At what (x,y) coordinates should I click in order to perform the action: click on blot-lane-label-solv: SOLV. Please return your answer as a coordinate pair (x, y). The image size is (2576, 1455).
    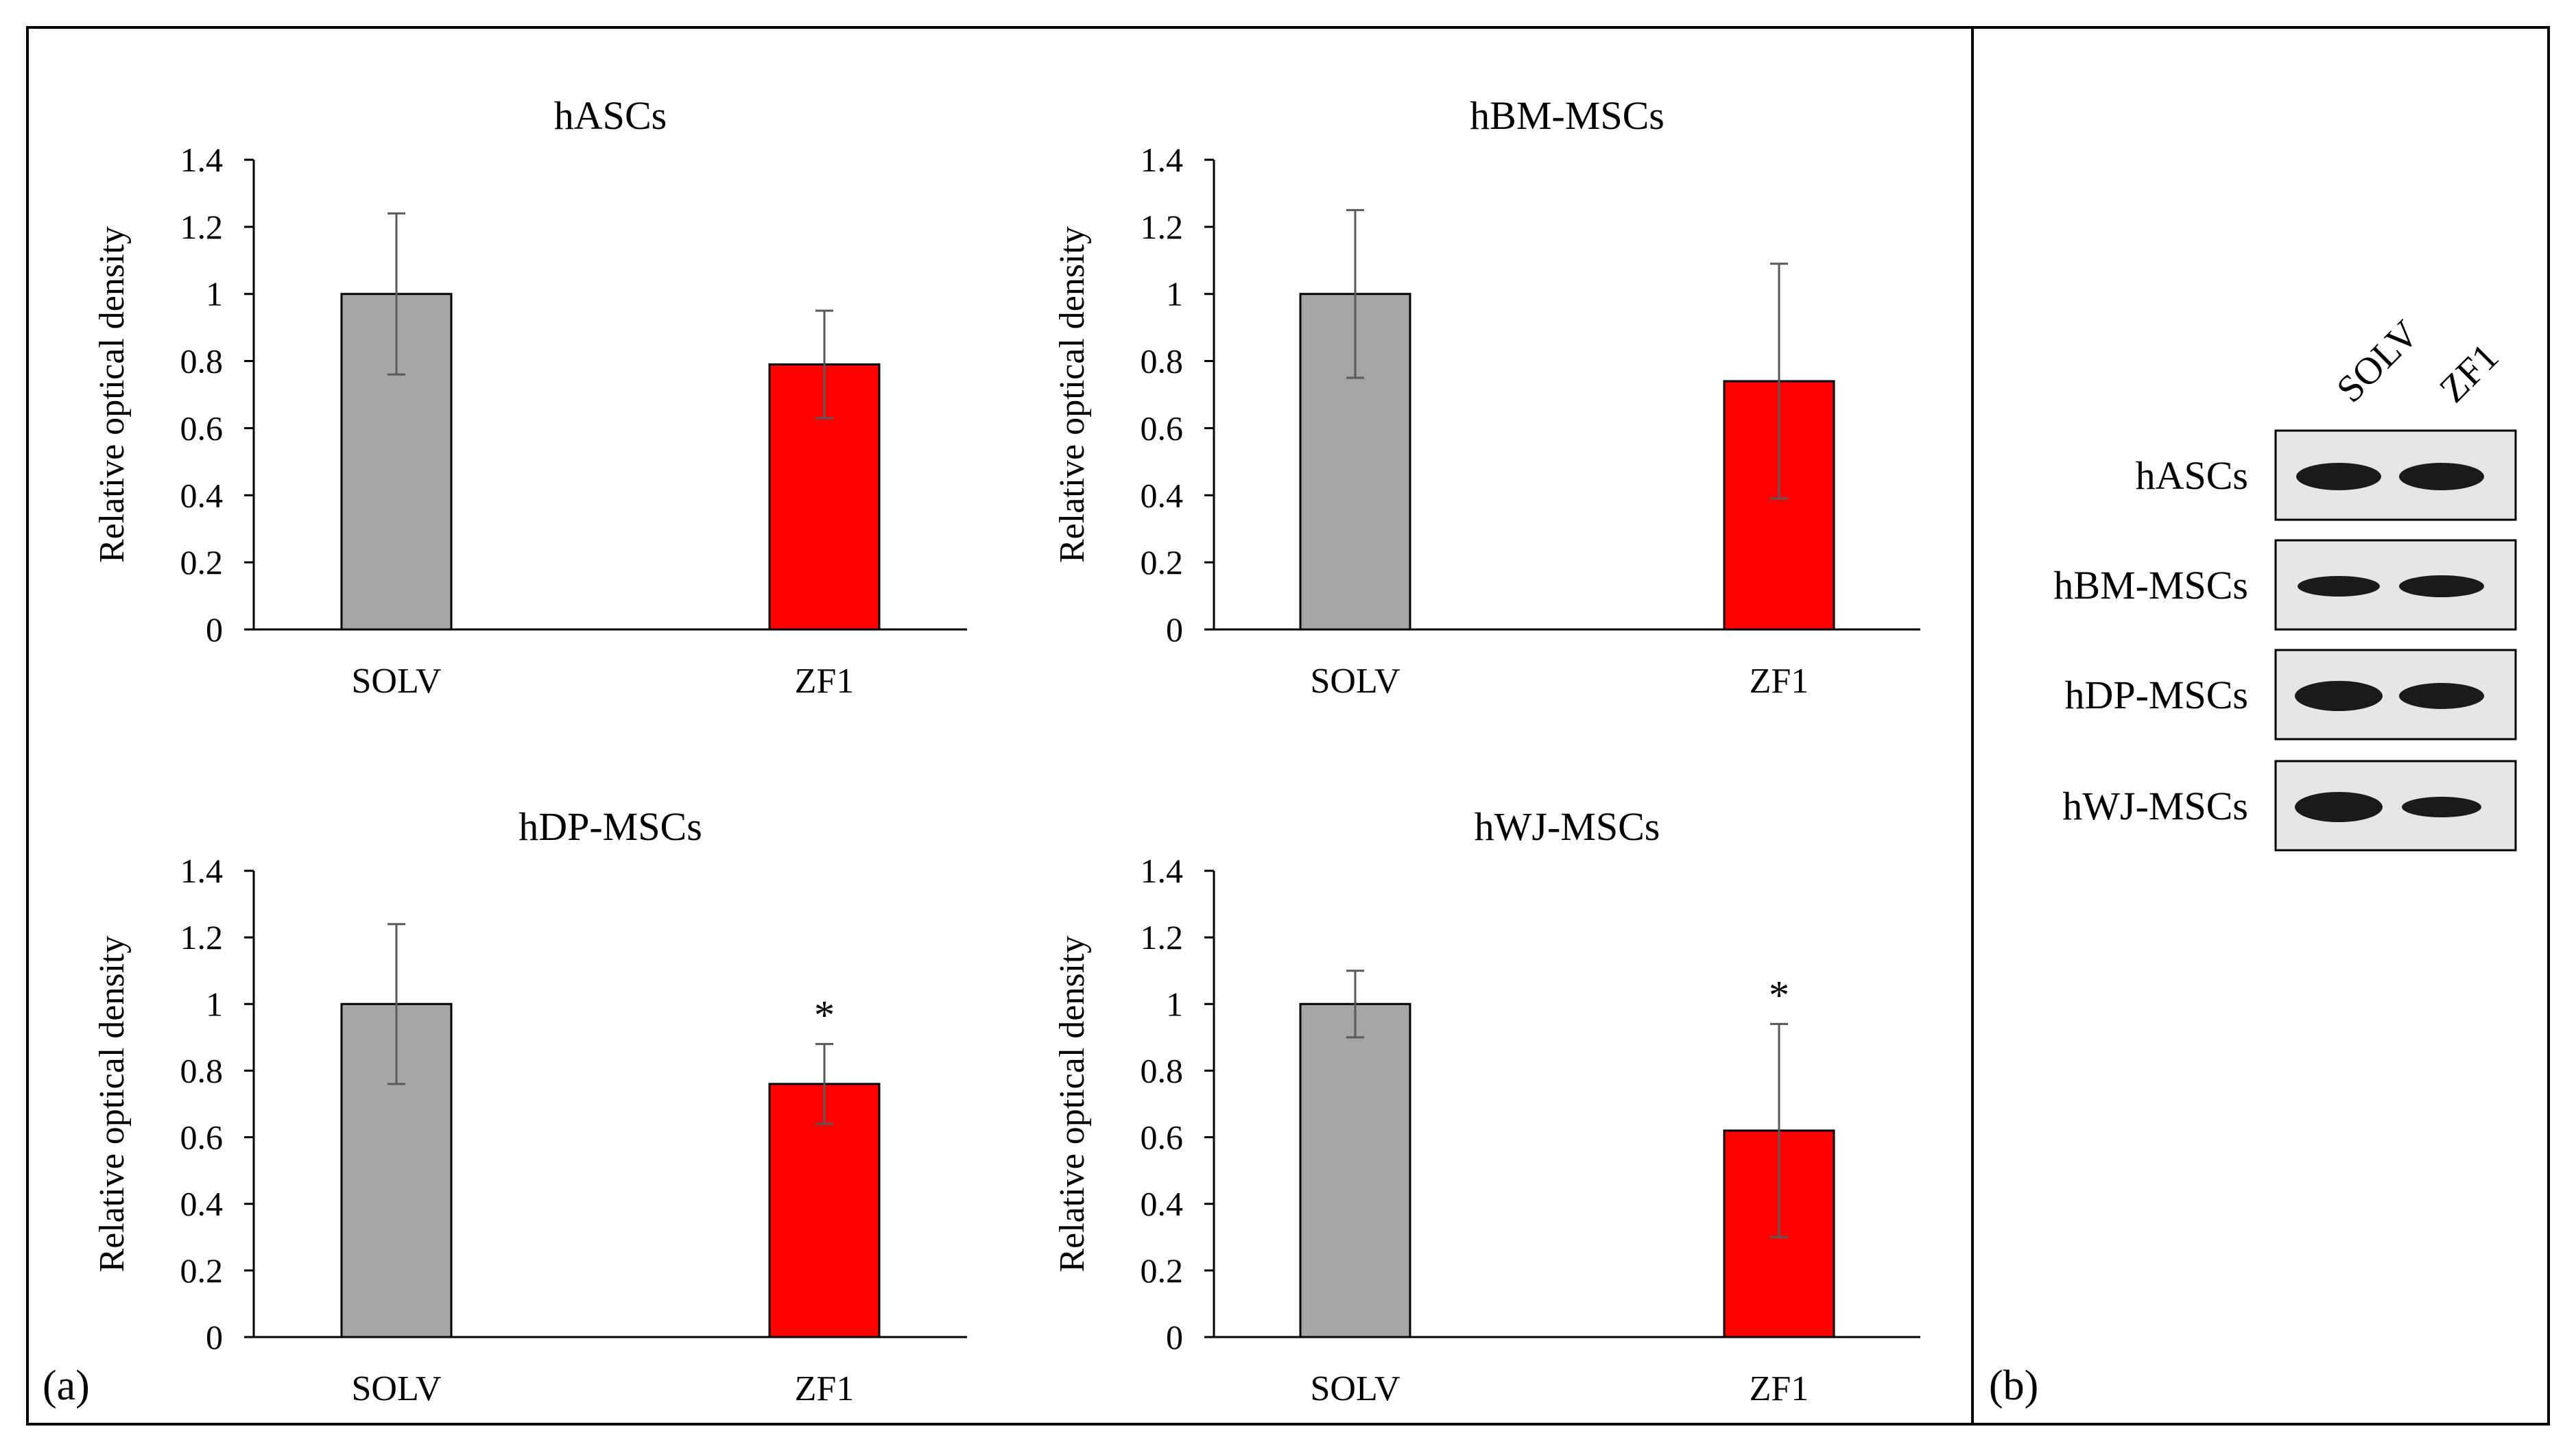
    Looking at the image, I should click on (2377, 362).